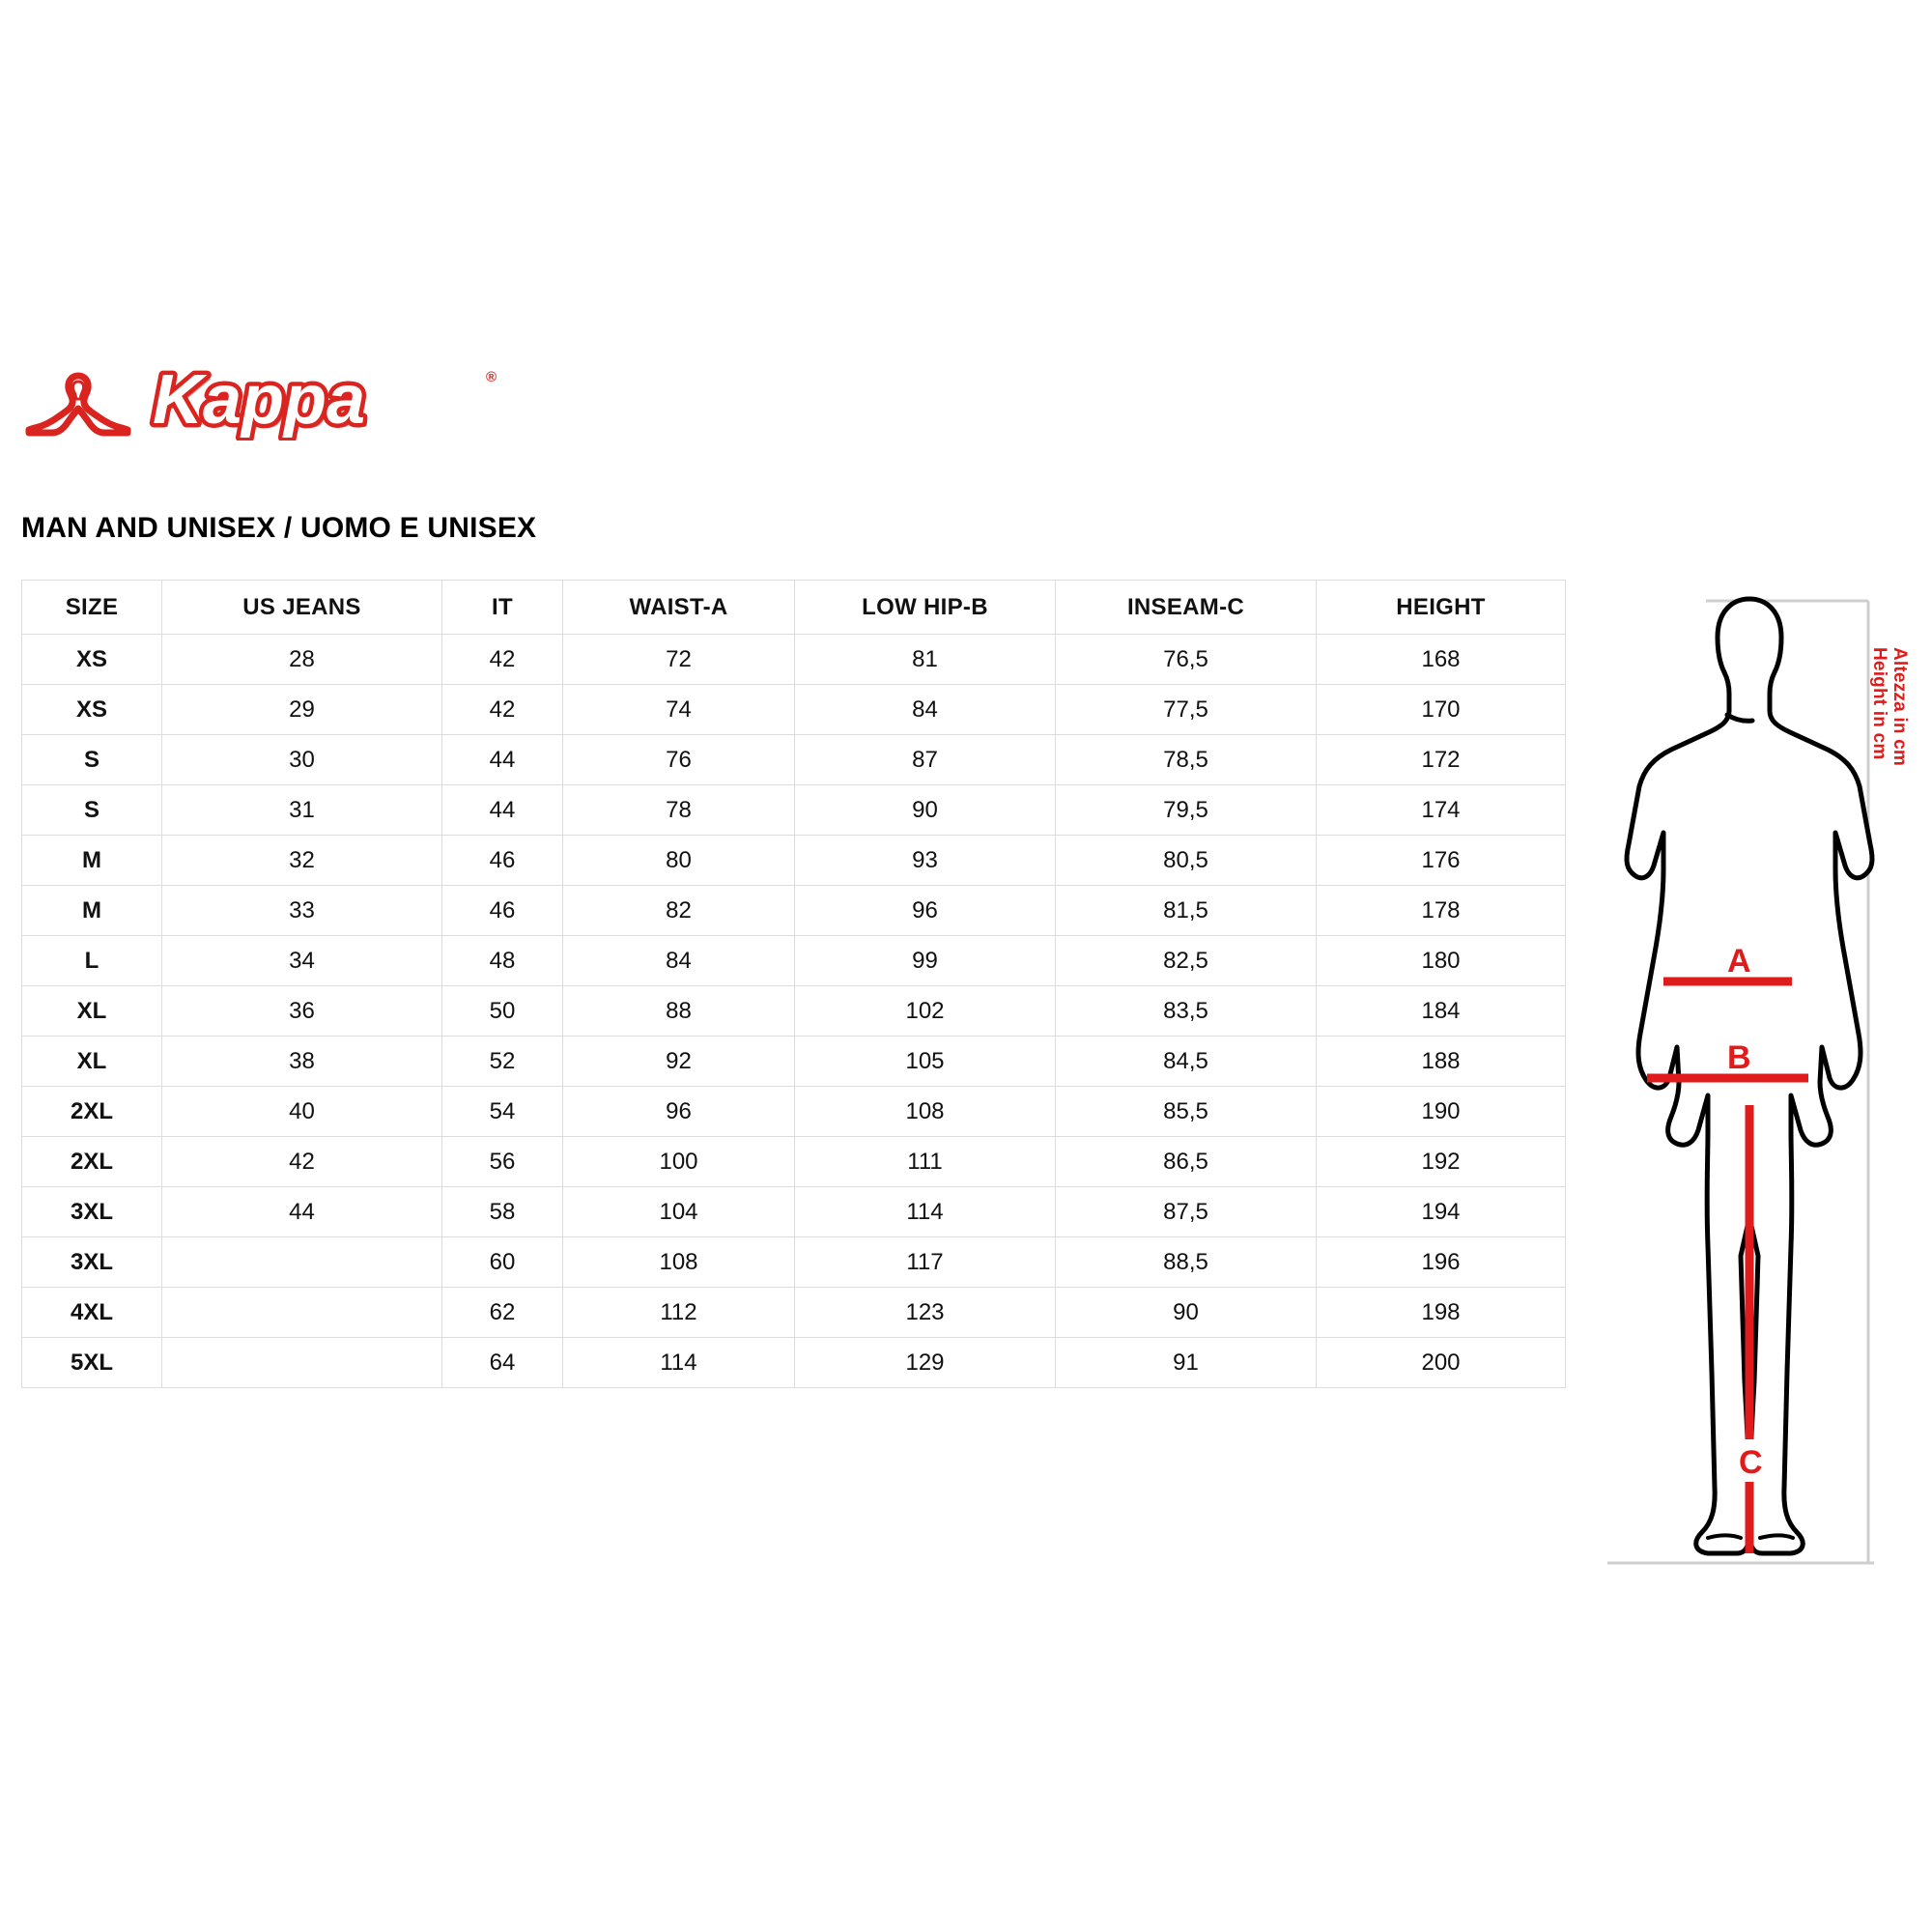 The width and height of the screenshot is (1932, 1932). I want to click on cell-height: 200, so click(1441, 1362).